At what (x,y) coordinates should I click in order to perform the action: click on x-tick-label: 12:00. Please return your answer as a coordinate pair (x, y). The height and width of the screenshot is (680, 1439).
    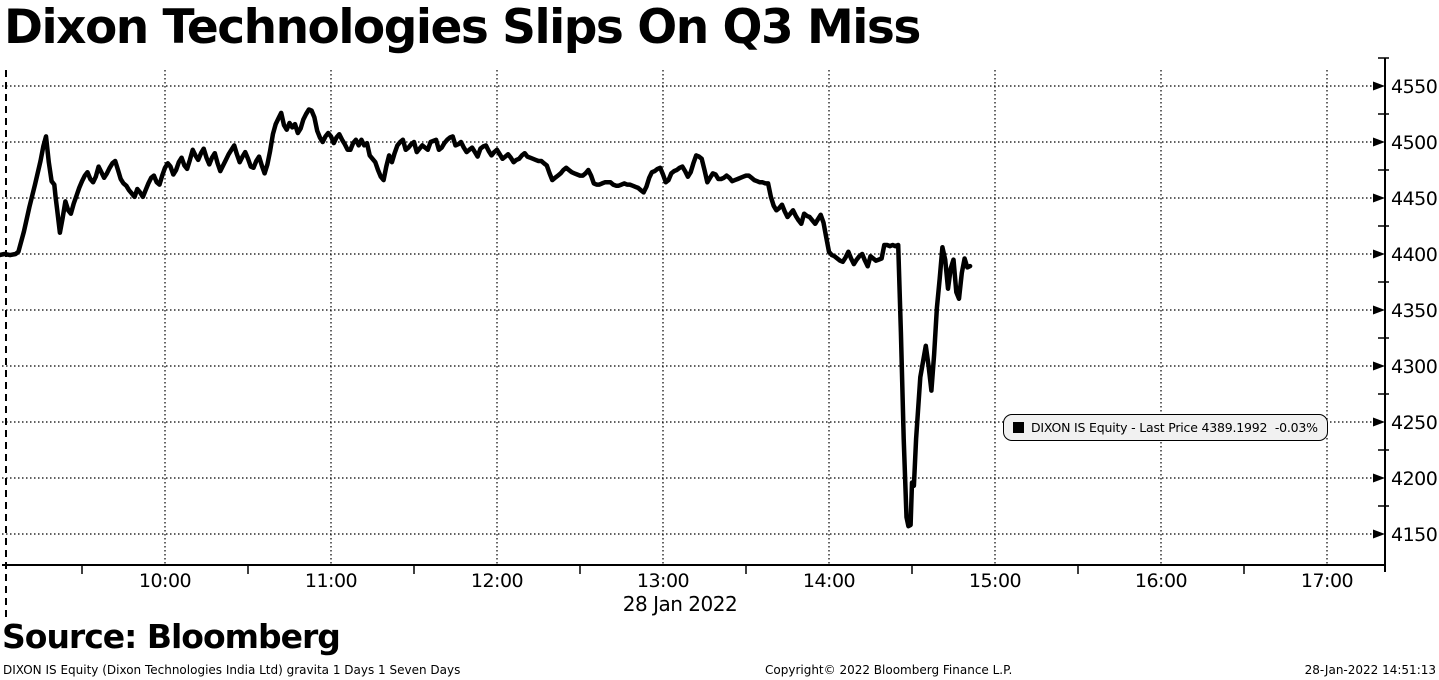
    Looking at the image, I should click on (497, 581).